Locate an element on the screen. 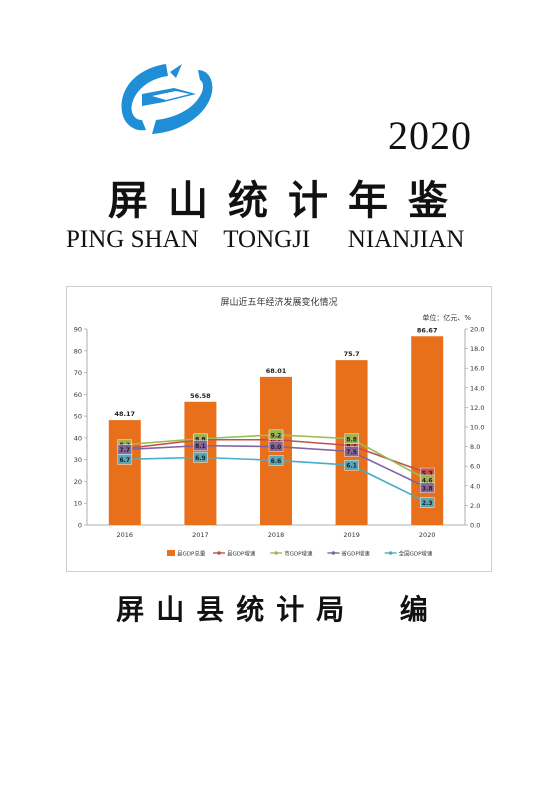 Image resolution: width=556 pixels, height=800 pixels. right-tick-label: 4.0 is located at coordinates (475, 486).